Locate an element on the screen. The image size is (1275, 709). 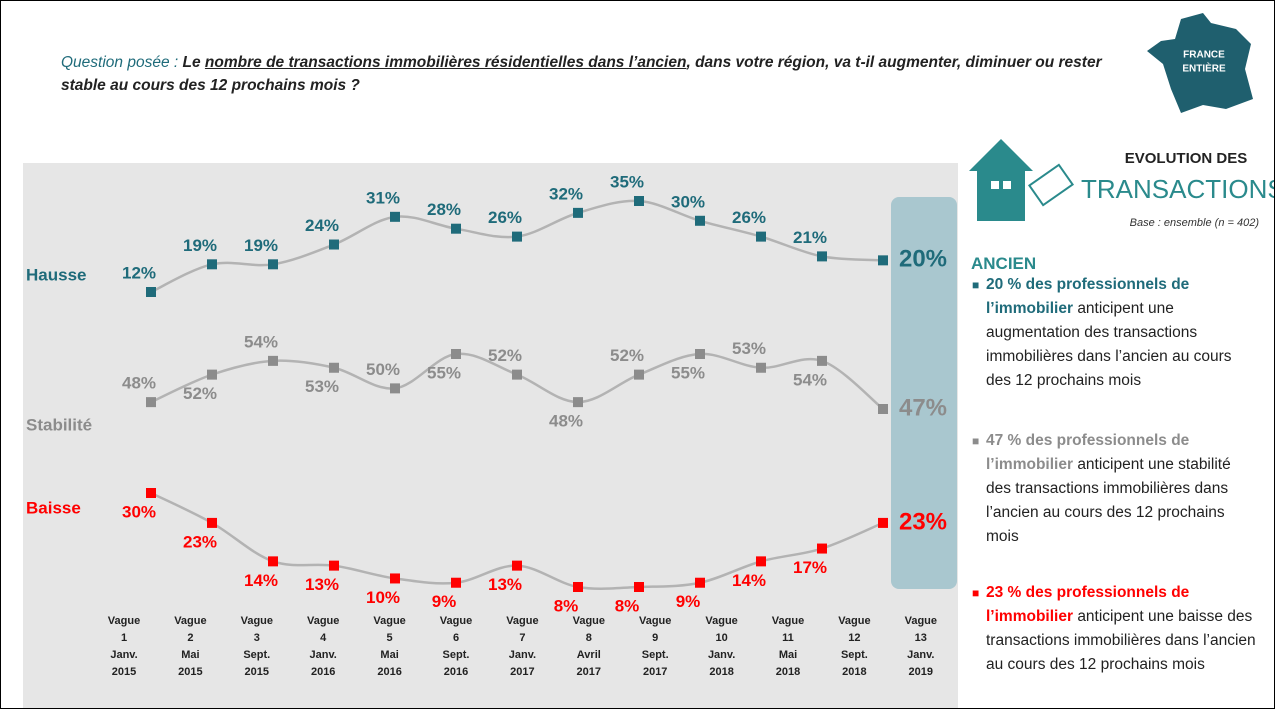
x-tick-label: 5 is located at coordinates (390, 638).